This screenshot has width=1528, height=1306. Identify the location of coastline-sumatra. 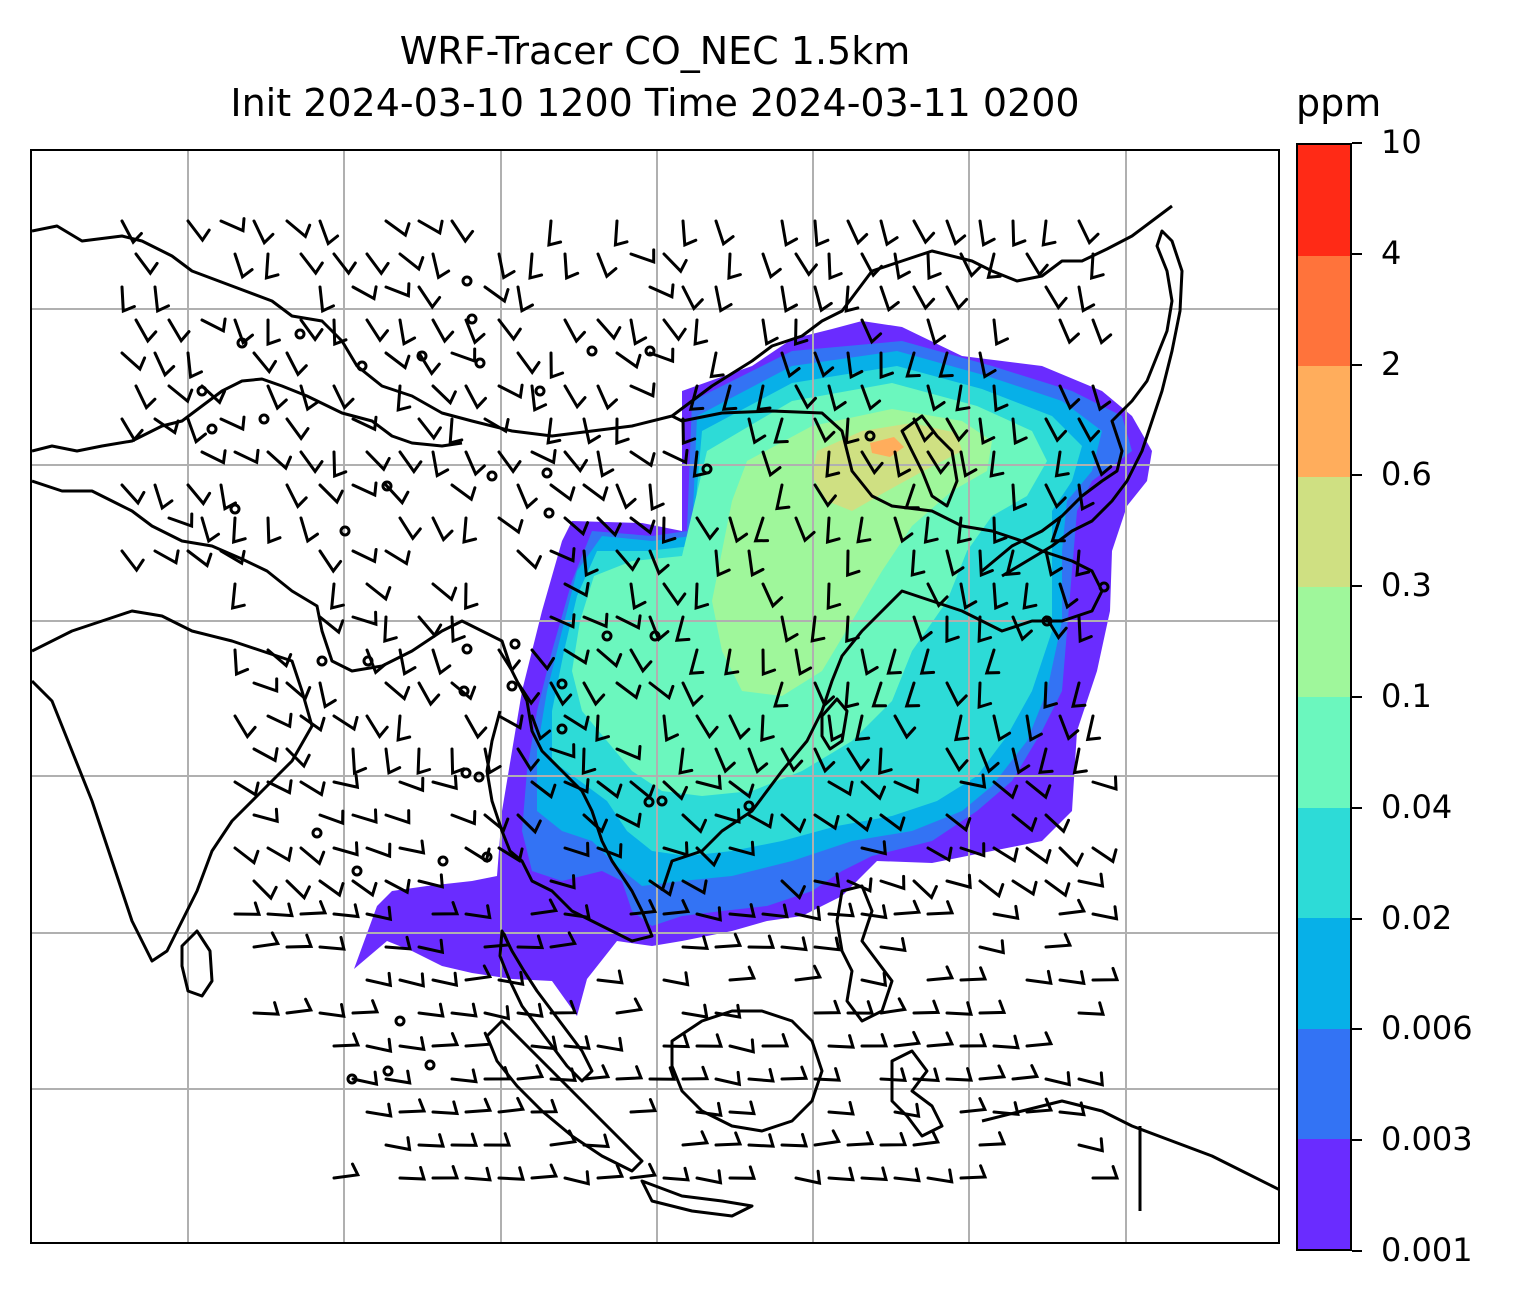
(564, 1096).